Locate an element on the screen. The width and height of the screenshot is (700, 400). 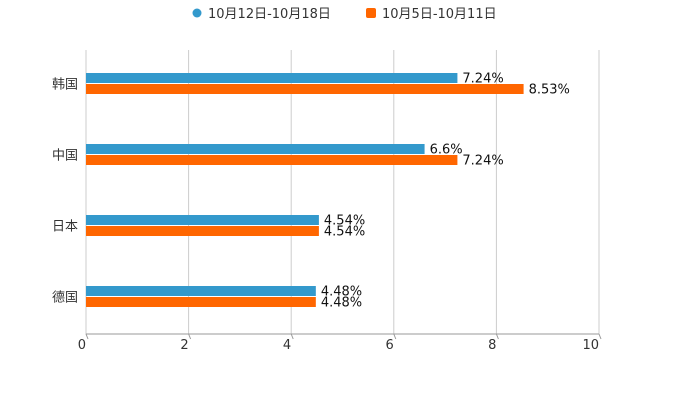
category-label: 中国 is located at coordinates (65, 156).